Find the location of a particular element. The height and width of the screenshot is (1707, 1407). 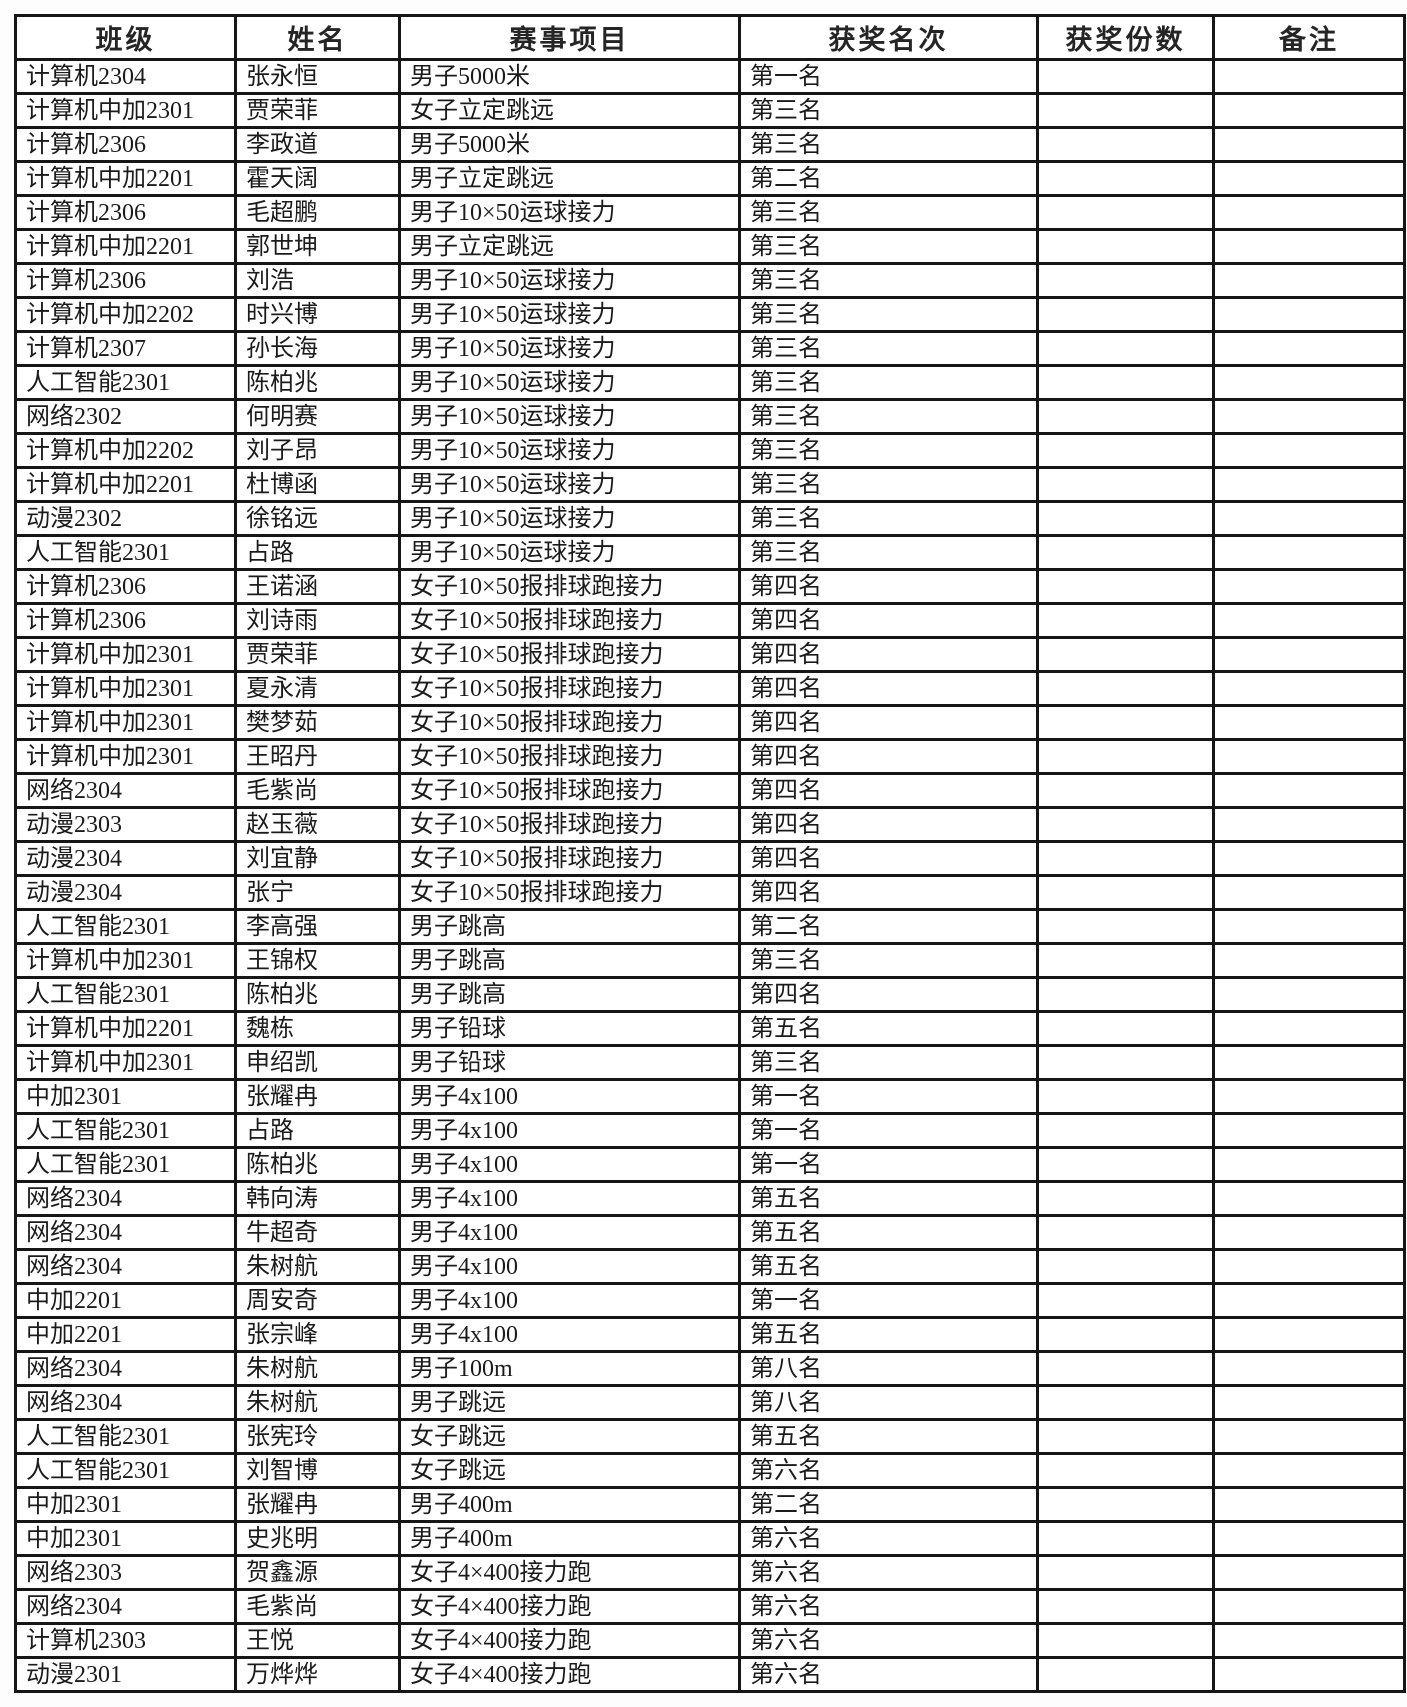

name-cell: 刘智博 is located at coordinates (317, 1470).